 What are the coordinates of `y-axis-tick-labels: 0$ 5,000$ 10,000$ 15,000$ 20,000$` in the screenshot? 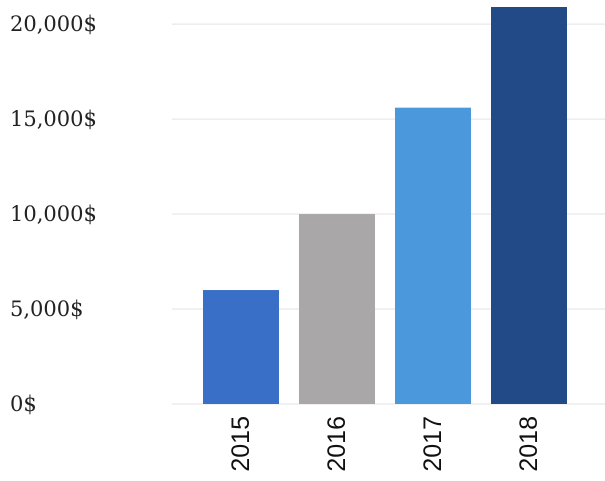 It's located at (53, 214).